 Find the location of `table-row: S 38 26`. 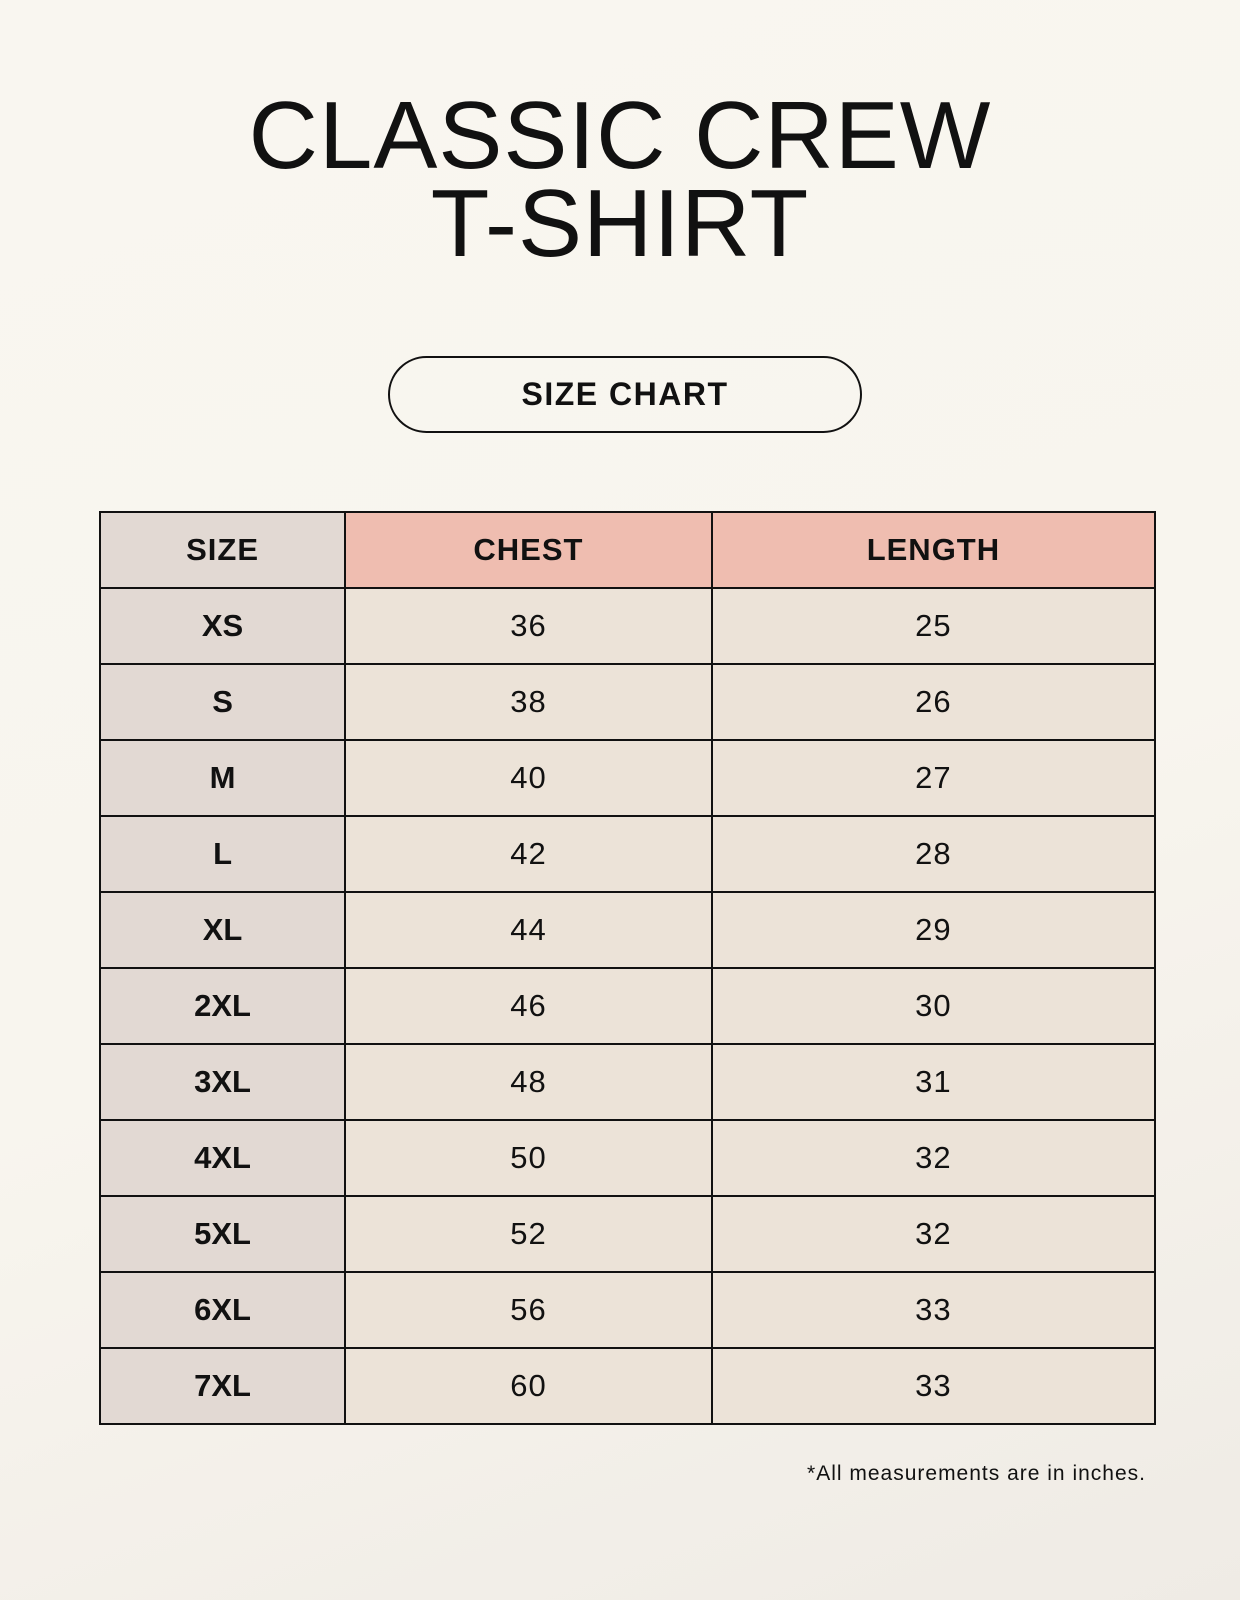

table-row: S 38 26 is located at coordinates (627, 702).